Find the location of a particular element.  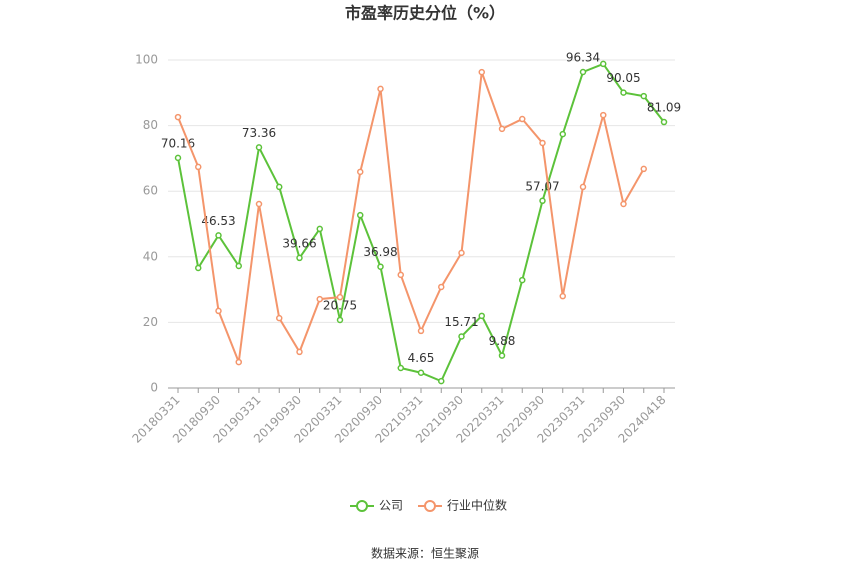

data-label: 20.75 is located at coordinates (340, 305).